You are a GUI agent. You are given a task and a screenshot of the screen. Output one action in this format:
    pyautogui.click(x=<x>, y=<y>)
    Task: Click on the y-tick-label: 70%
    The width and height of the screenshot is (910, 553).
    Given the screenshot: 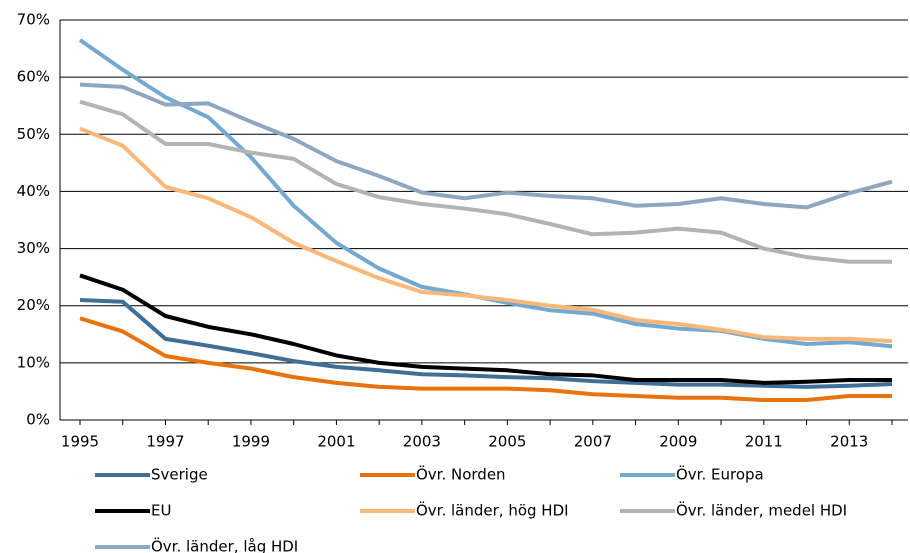 What is the action you would take?
    pyautogui.click(x=33, y=20)
    